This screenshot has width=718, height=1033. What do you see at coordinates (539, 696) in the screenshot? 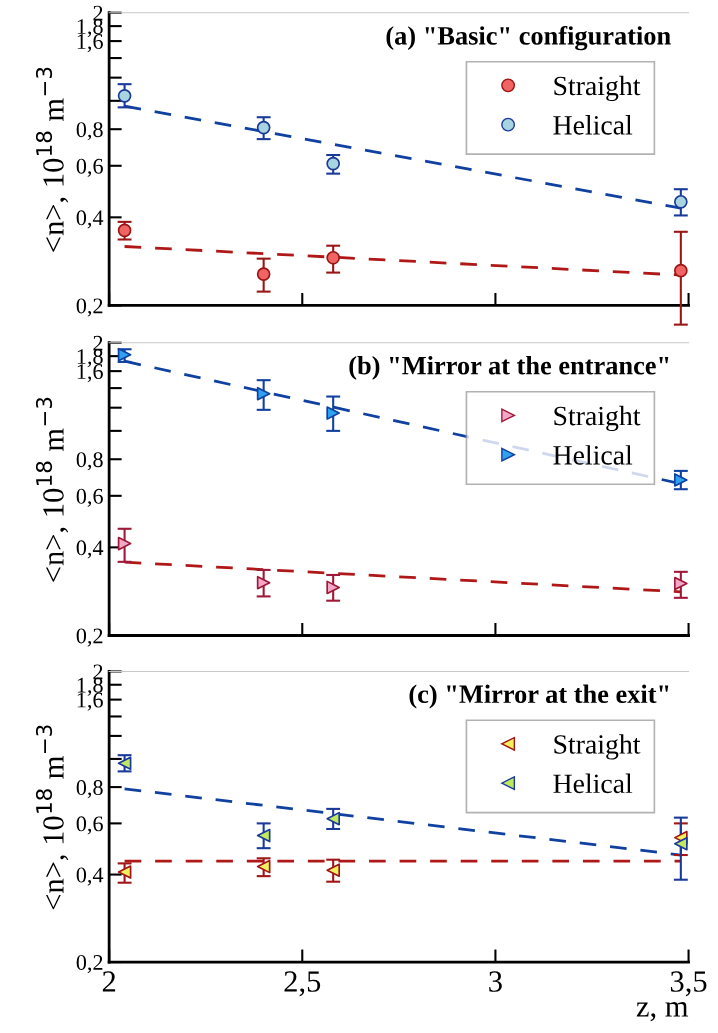
I see `chart-title: (c) "Mirror at the exit"` at bounding box center [539, 696].